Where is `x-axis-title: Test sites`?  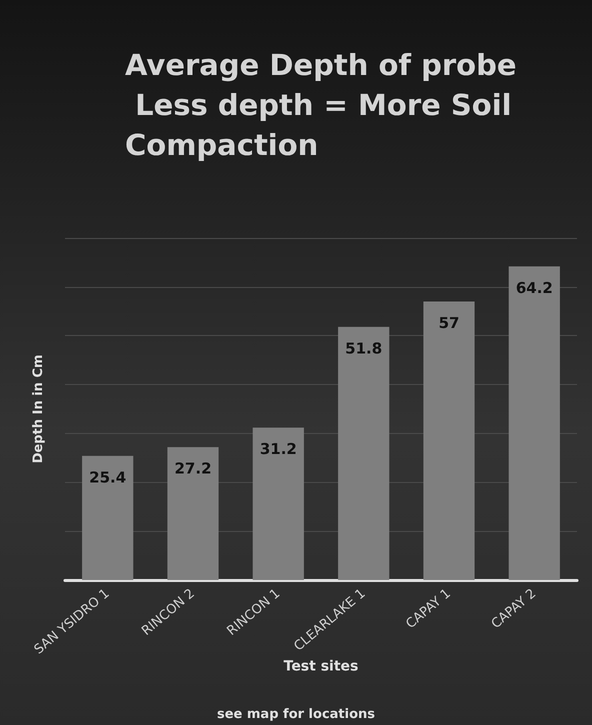
x-axis-title: Test sites is located at coordinates (321, 666).